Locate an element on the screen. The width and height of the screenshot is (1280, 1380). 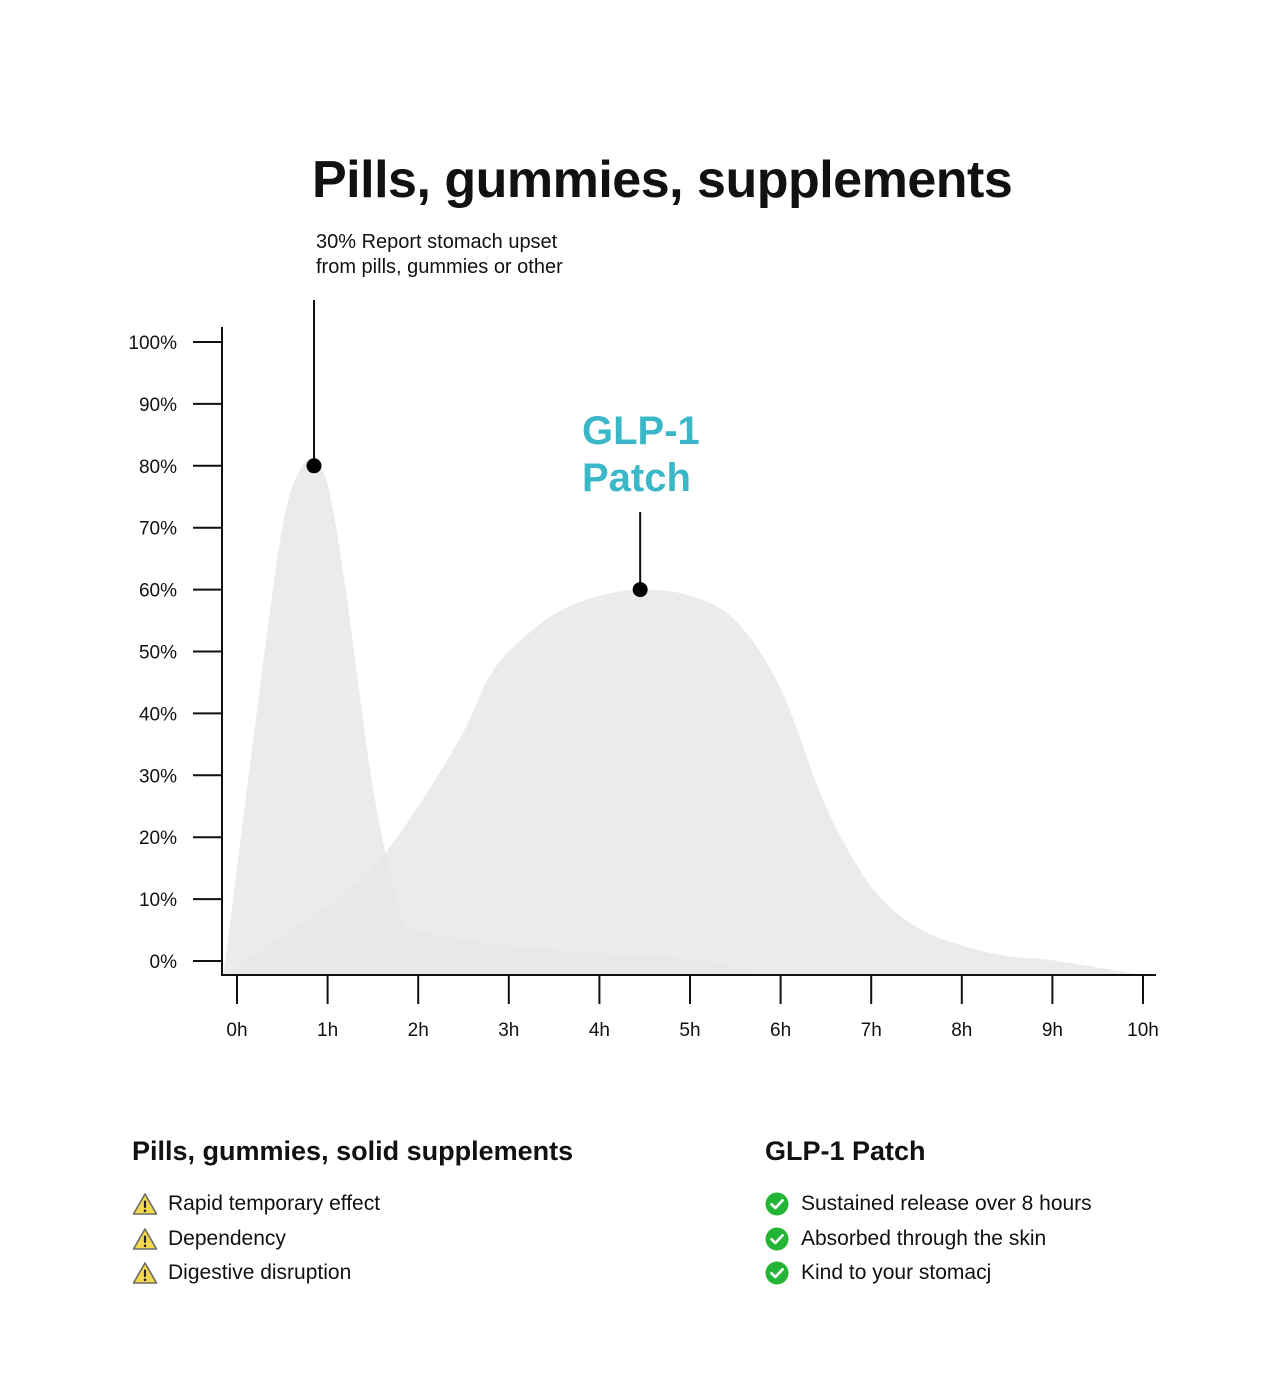
drawback-item-label: Digestive disruption is located at coordinates (260, 1273).